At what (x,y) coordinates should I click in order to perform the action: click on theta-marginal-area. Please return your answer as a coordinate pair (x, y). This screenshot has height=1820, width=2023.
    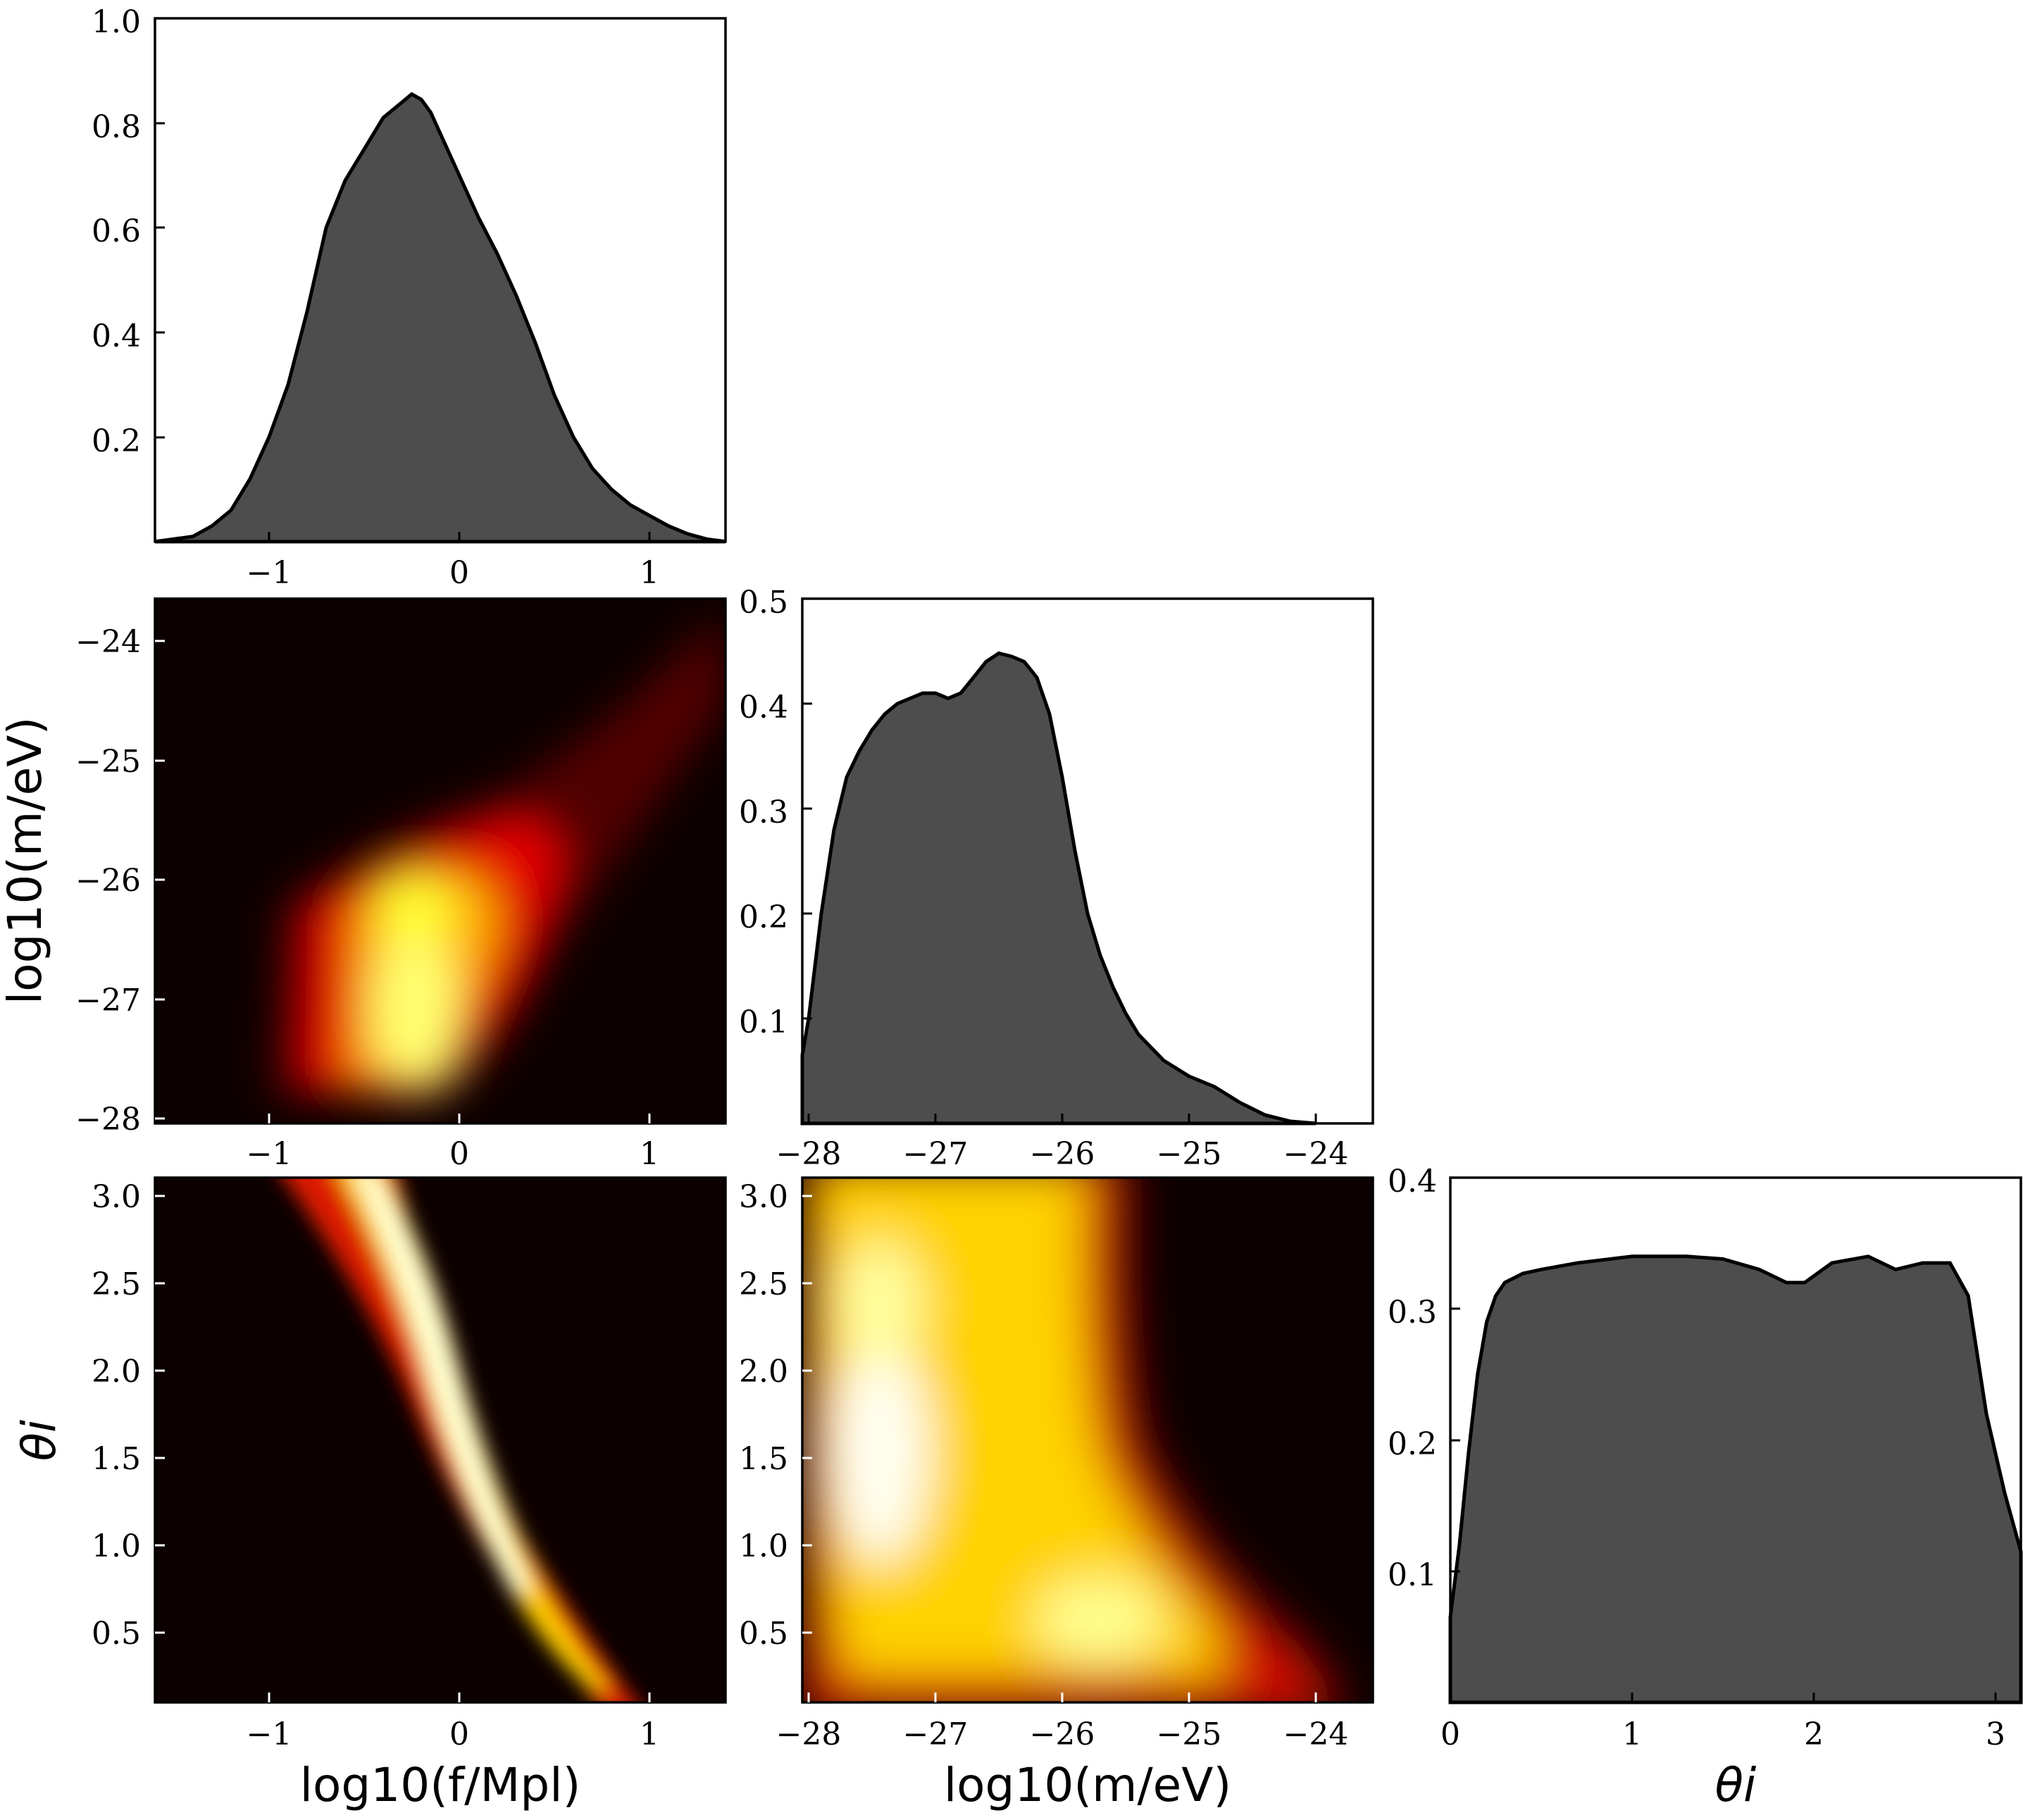
    Looking at the image, I should click on (1735, 1479).